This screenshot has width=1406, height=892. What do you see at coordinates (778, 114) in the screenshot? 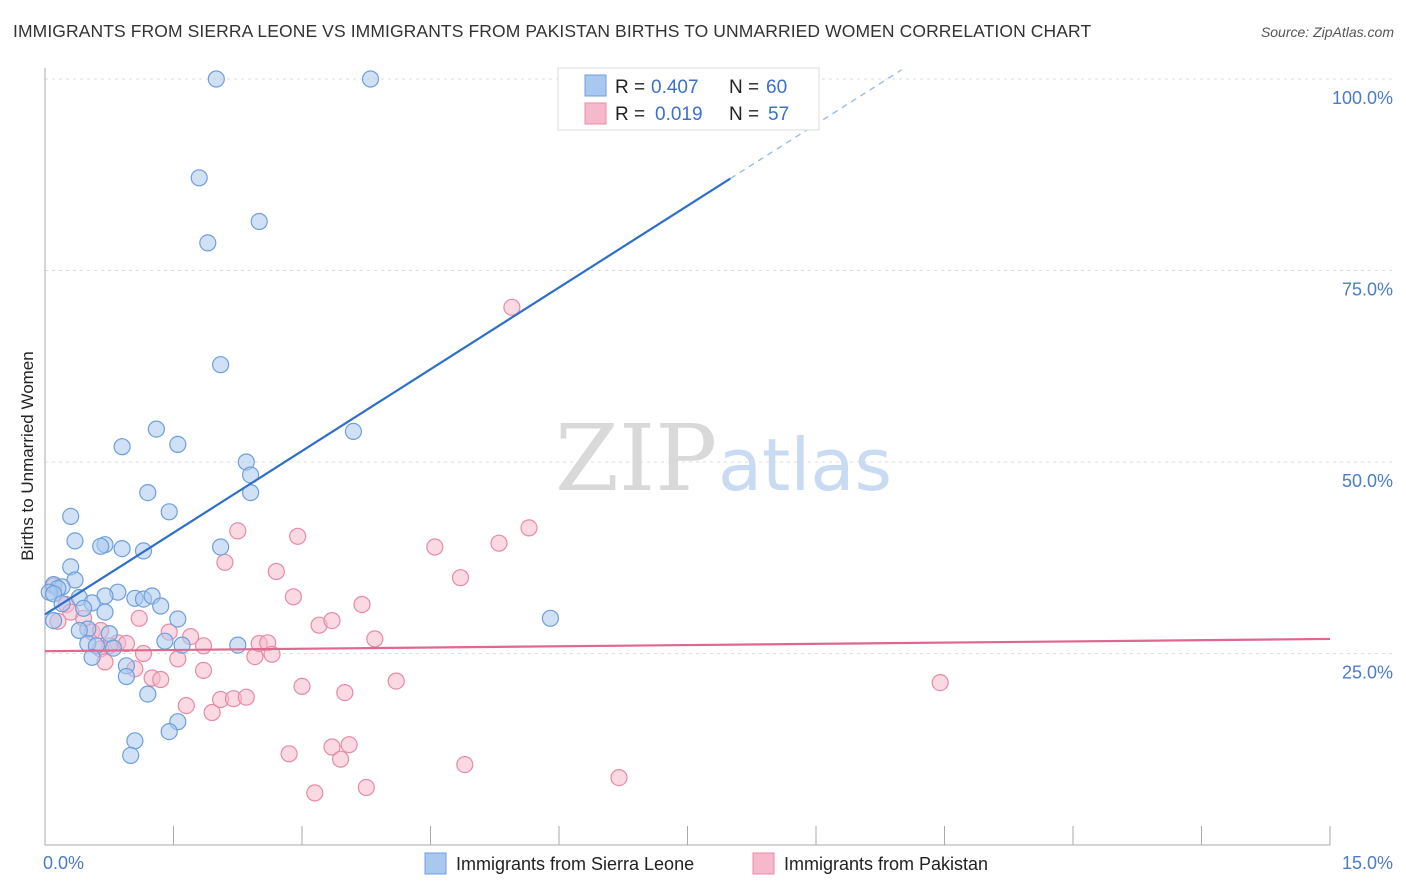
I see `legend-n-value-2: 57` at bounding box center [778, 114].